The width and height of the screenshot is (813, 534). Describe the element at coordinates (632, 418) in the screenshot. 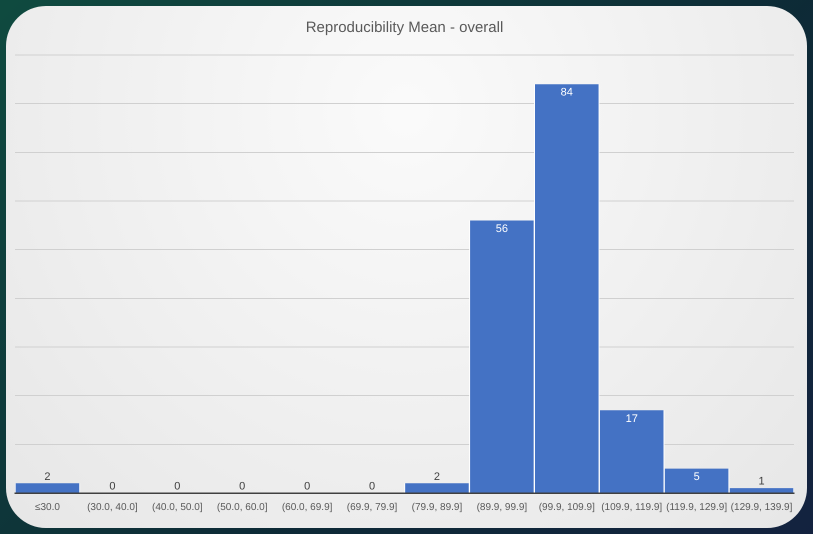

I see `data-label: 17` at that location.